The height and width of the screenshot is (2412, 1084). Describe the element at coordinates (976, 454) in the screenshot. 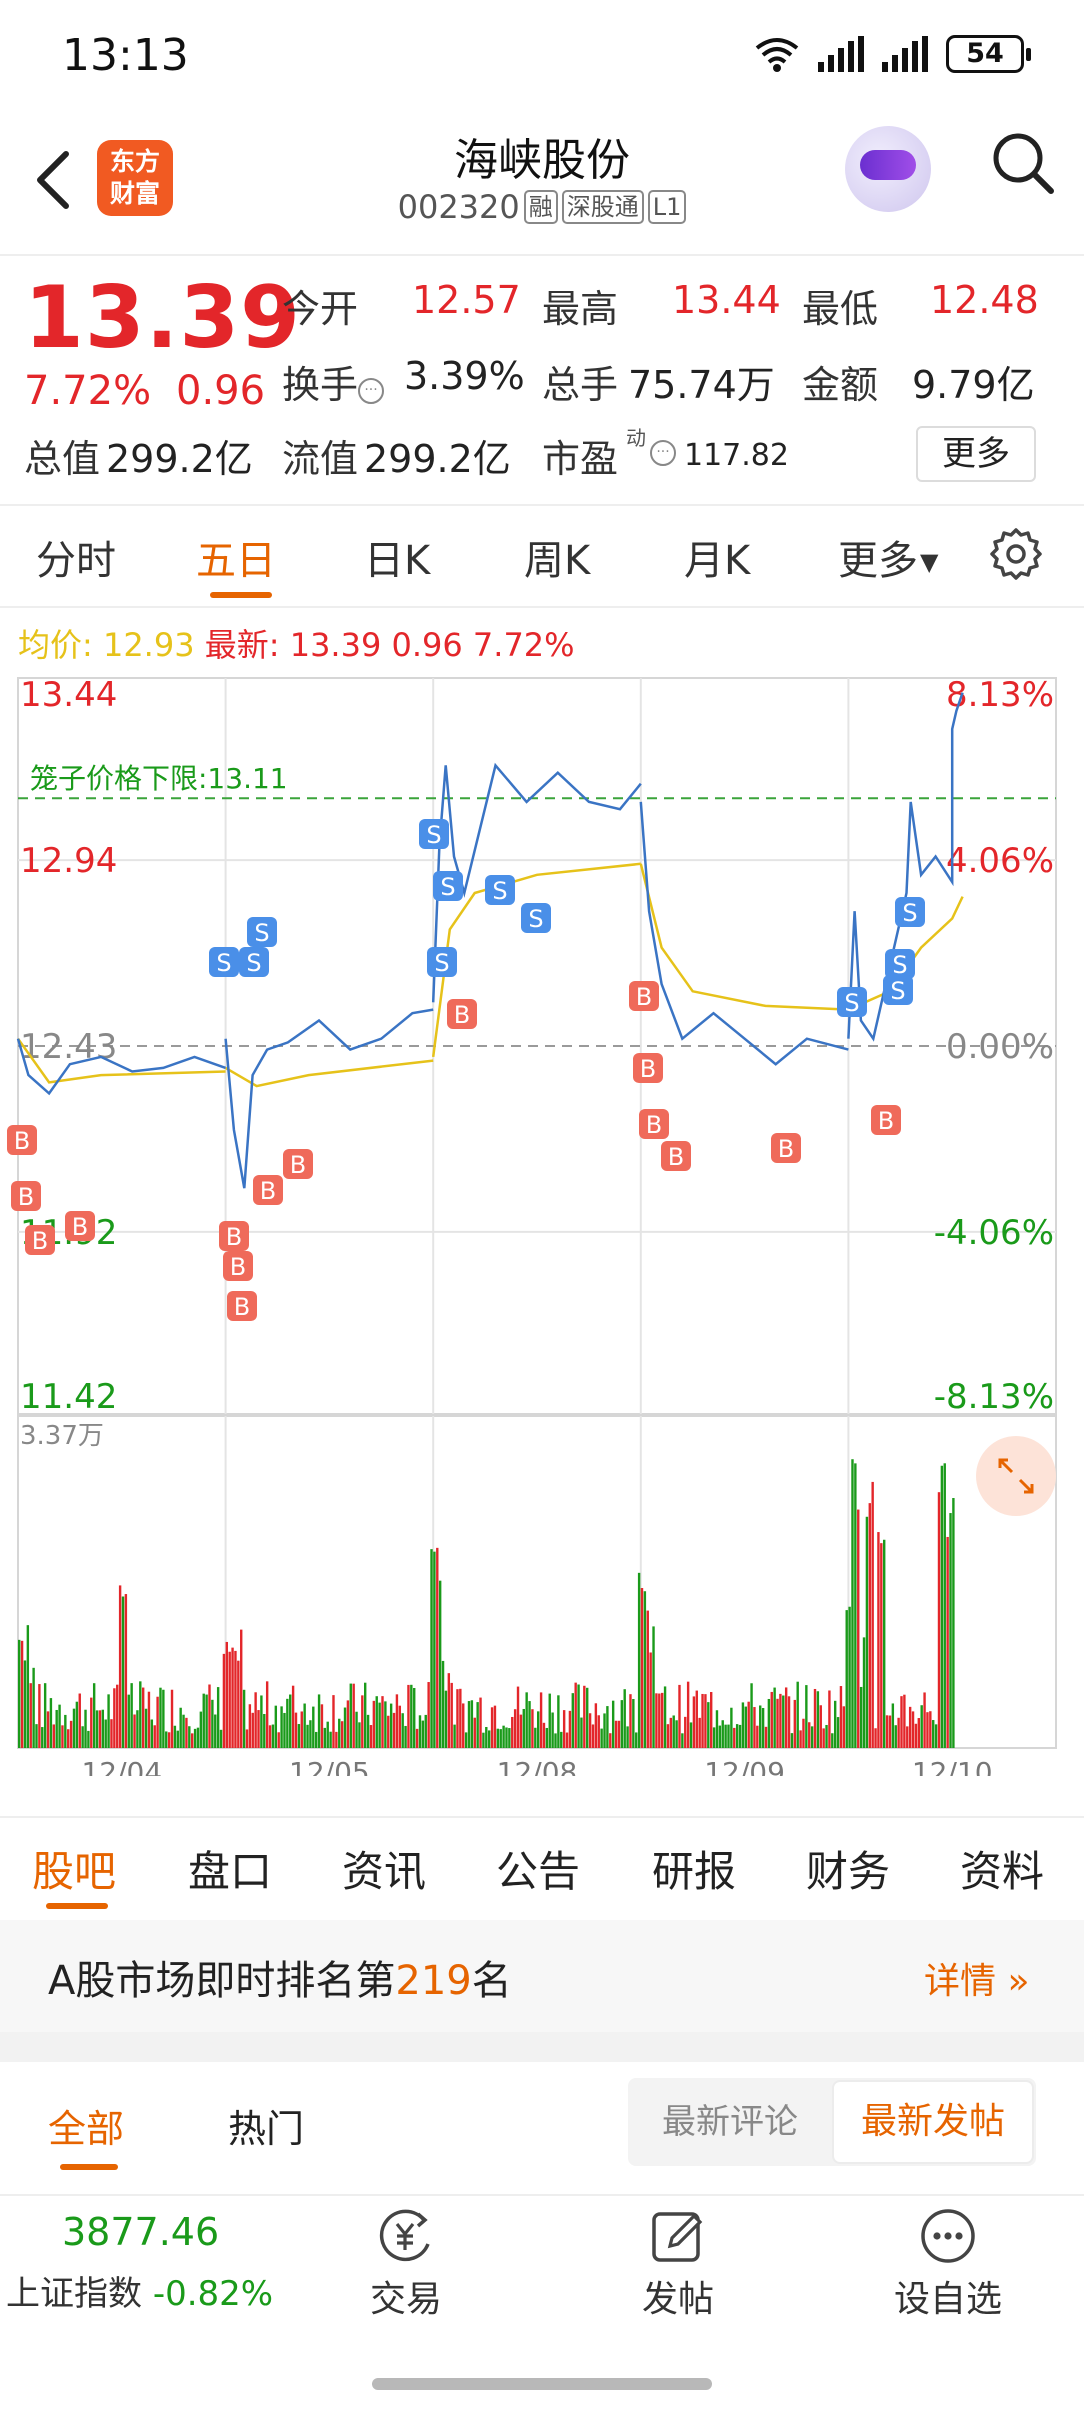

I see `more-button: 更多` at that location.